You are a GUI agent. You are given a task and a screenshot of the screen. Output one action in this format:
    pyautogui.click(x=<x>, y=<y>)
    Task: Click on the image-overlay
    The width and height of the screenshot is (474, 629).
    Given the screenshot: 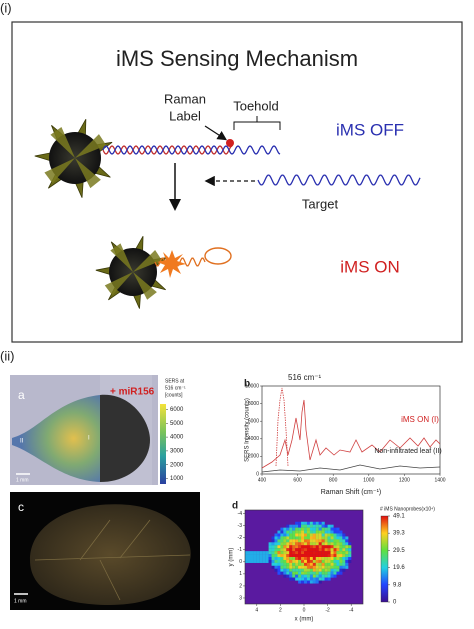 What is the action you would take?
    pyautogui.click(x=126, y=430)
    